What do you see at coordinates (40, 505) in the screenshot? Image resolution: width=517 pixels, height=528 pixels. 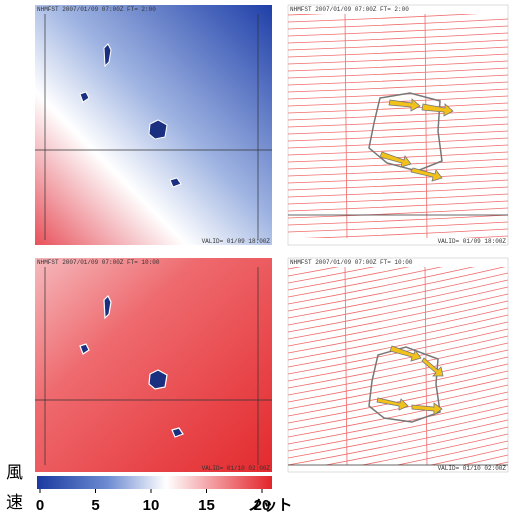 I see `tick-label: 0` at bounding box center [40, 505].